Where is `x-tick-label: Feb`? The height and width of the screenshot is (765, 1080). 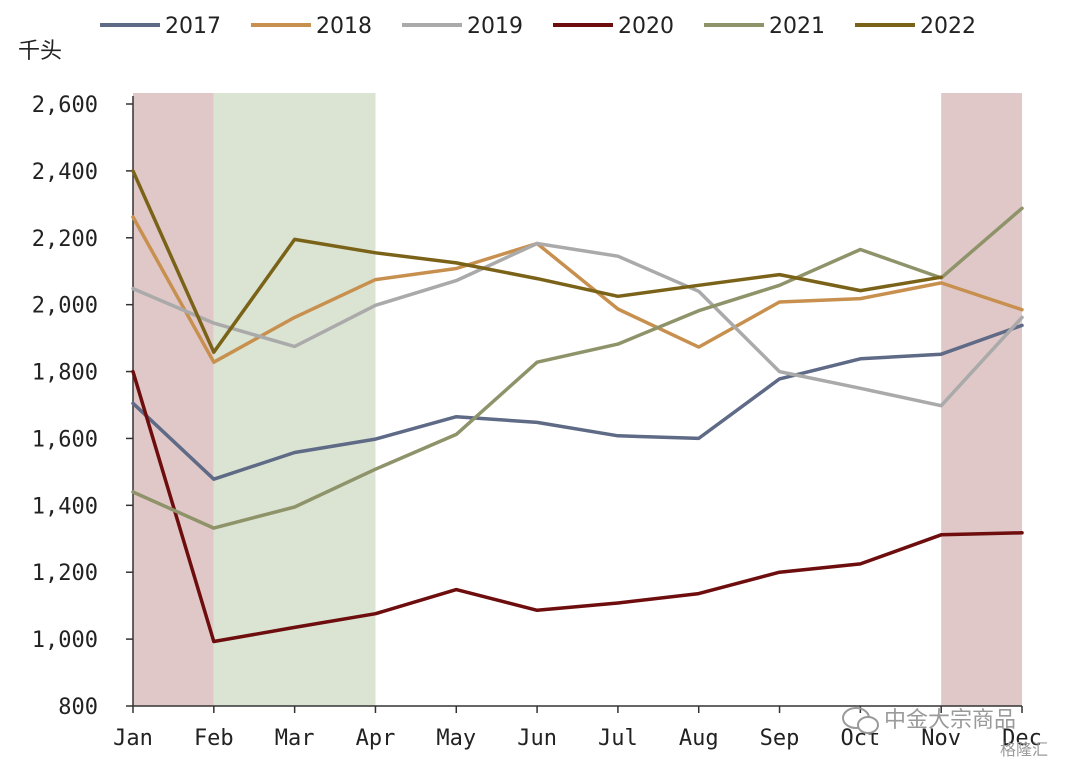
x-tick-label: Feb is located at coordinates (214, 738).